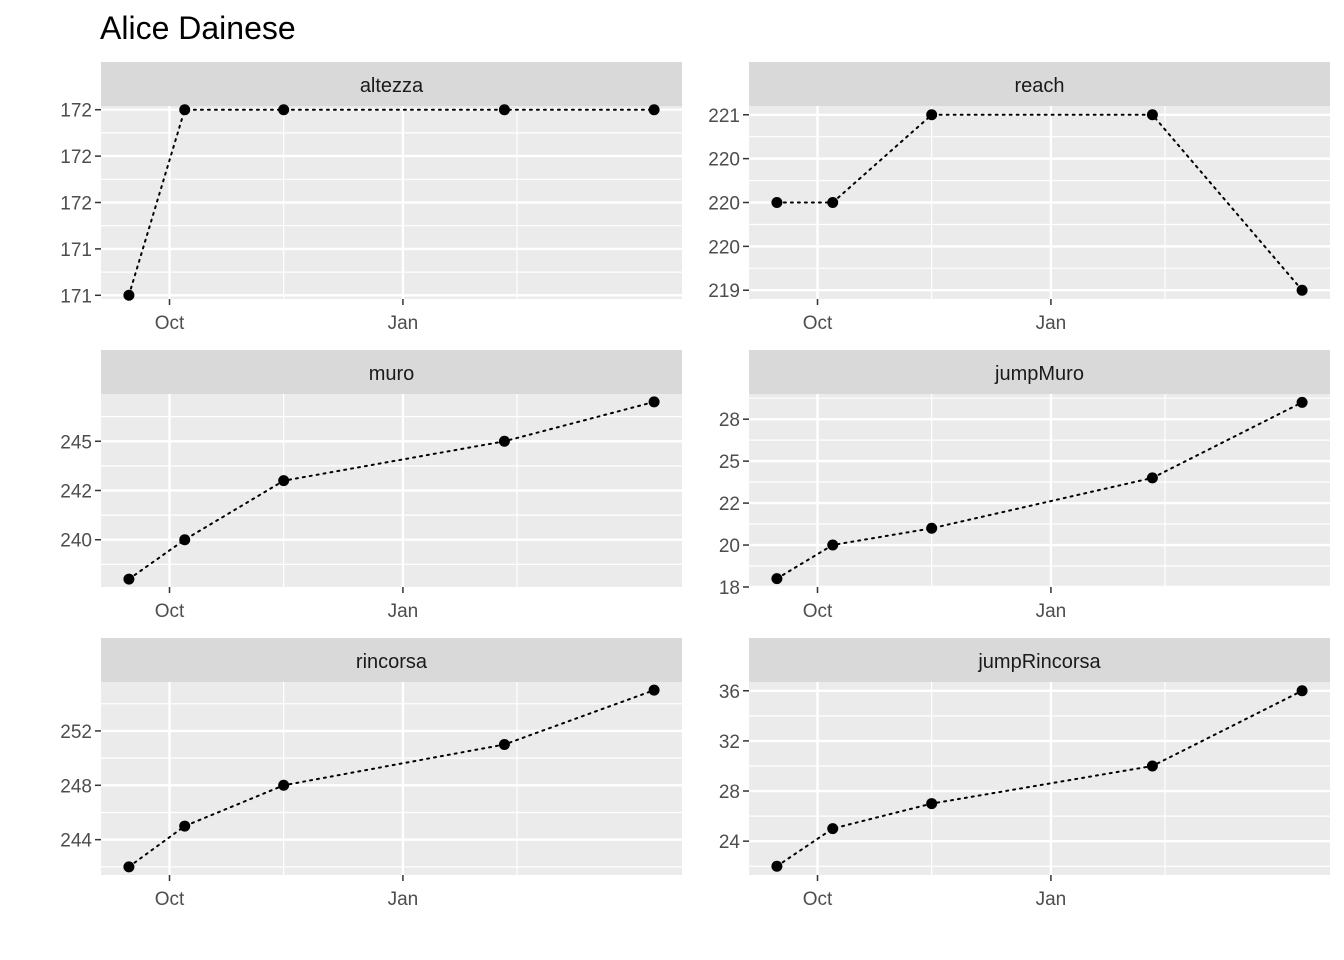 The height and width of the screenshot is (960, 1344). I want to click on strip-label: muro, so click(392, 374).